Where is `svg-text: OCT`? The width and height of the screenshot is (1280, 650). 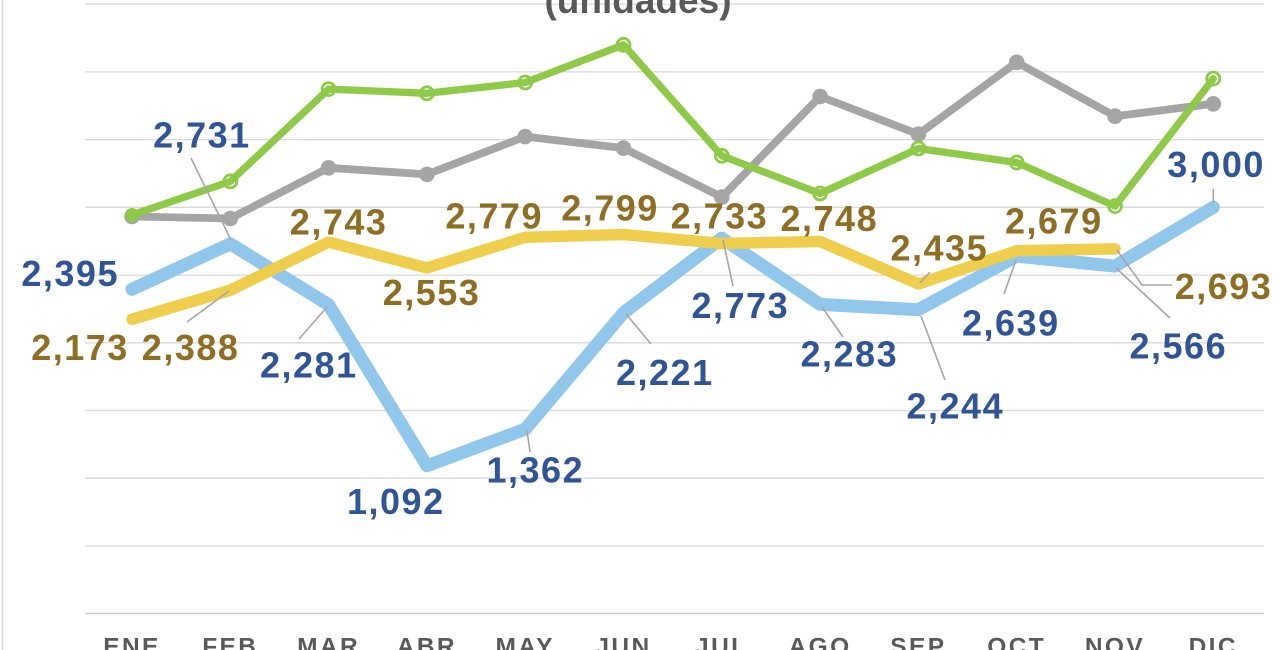 svg-text: OCT is located at coordinates (1016, 642).